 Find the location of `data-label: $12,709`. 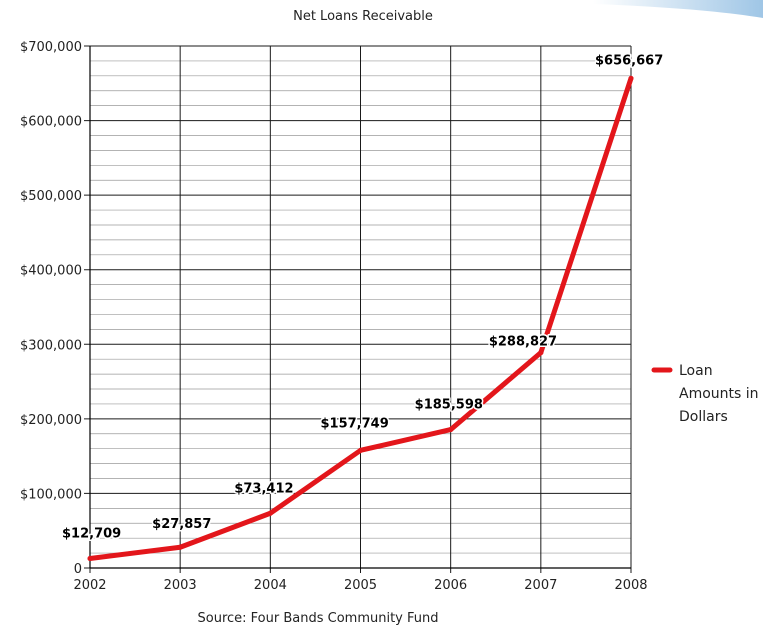

data-label: $12,709 is located at coordinates (91, 534).